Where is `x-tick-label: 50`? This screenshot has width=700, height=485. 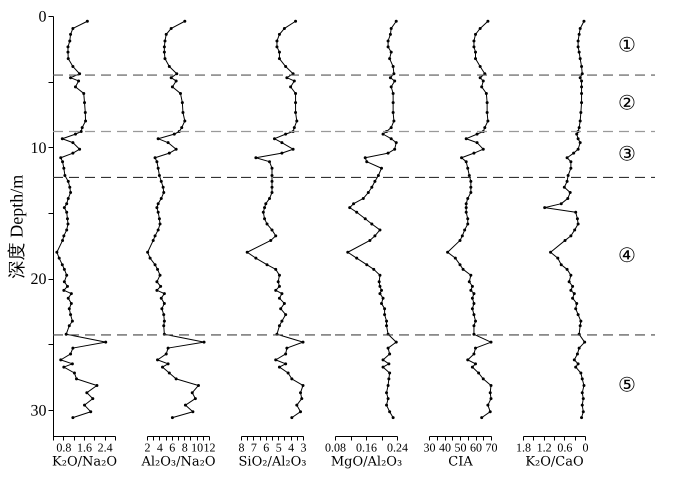
x-tick-label: 50 is located at coordinates (460, 447).